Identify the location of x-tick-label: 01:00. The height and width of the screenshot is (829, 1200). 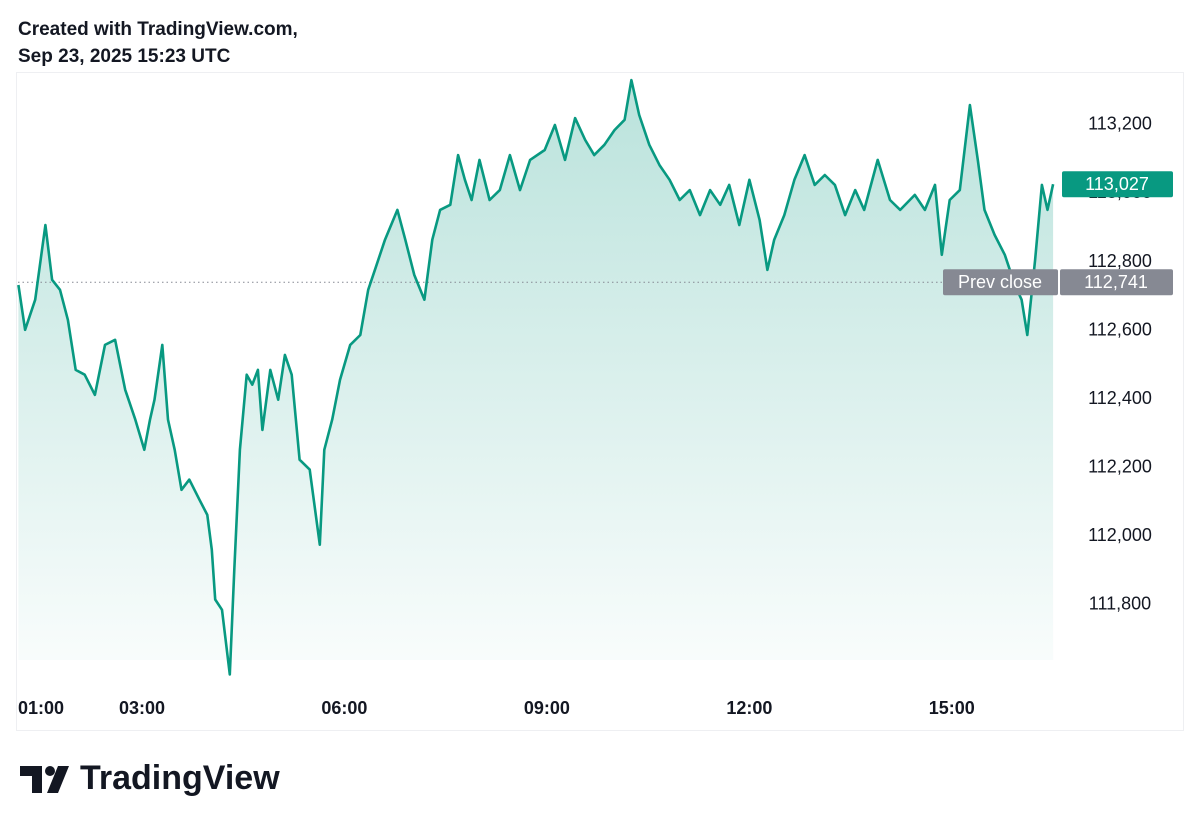
(41, 708).